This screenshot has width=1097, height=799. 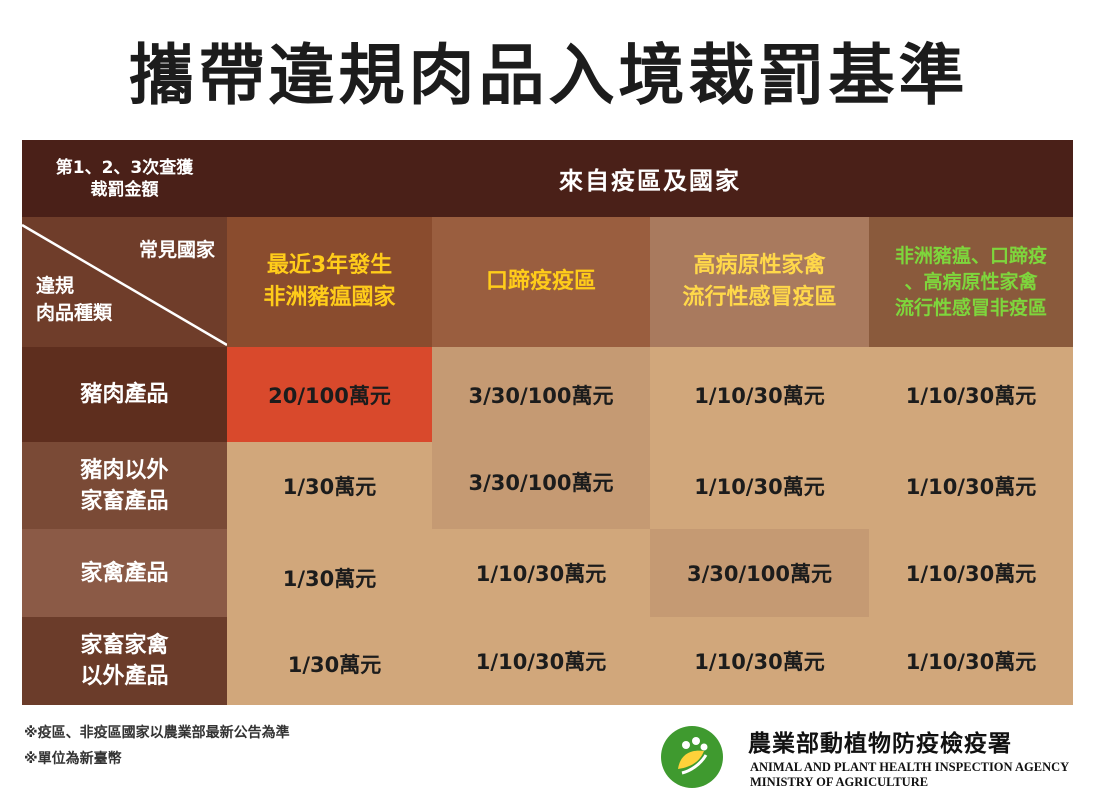 What do you see at coordinates (124, 485) in the screenshot?
I see `row-header-livestock: 豬肉以外 家畜產品` at bounding box center [124, 485].